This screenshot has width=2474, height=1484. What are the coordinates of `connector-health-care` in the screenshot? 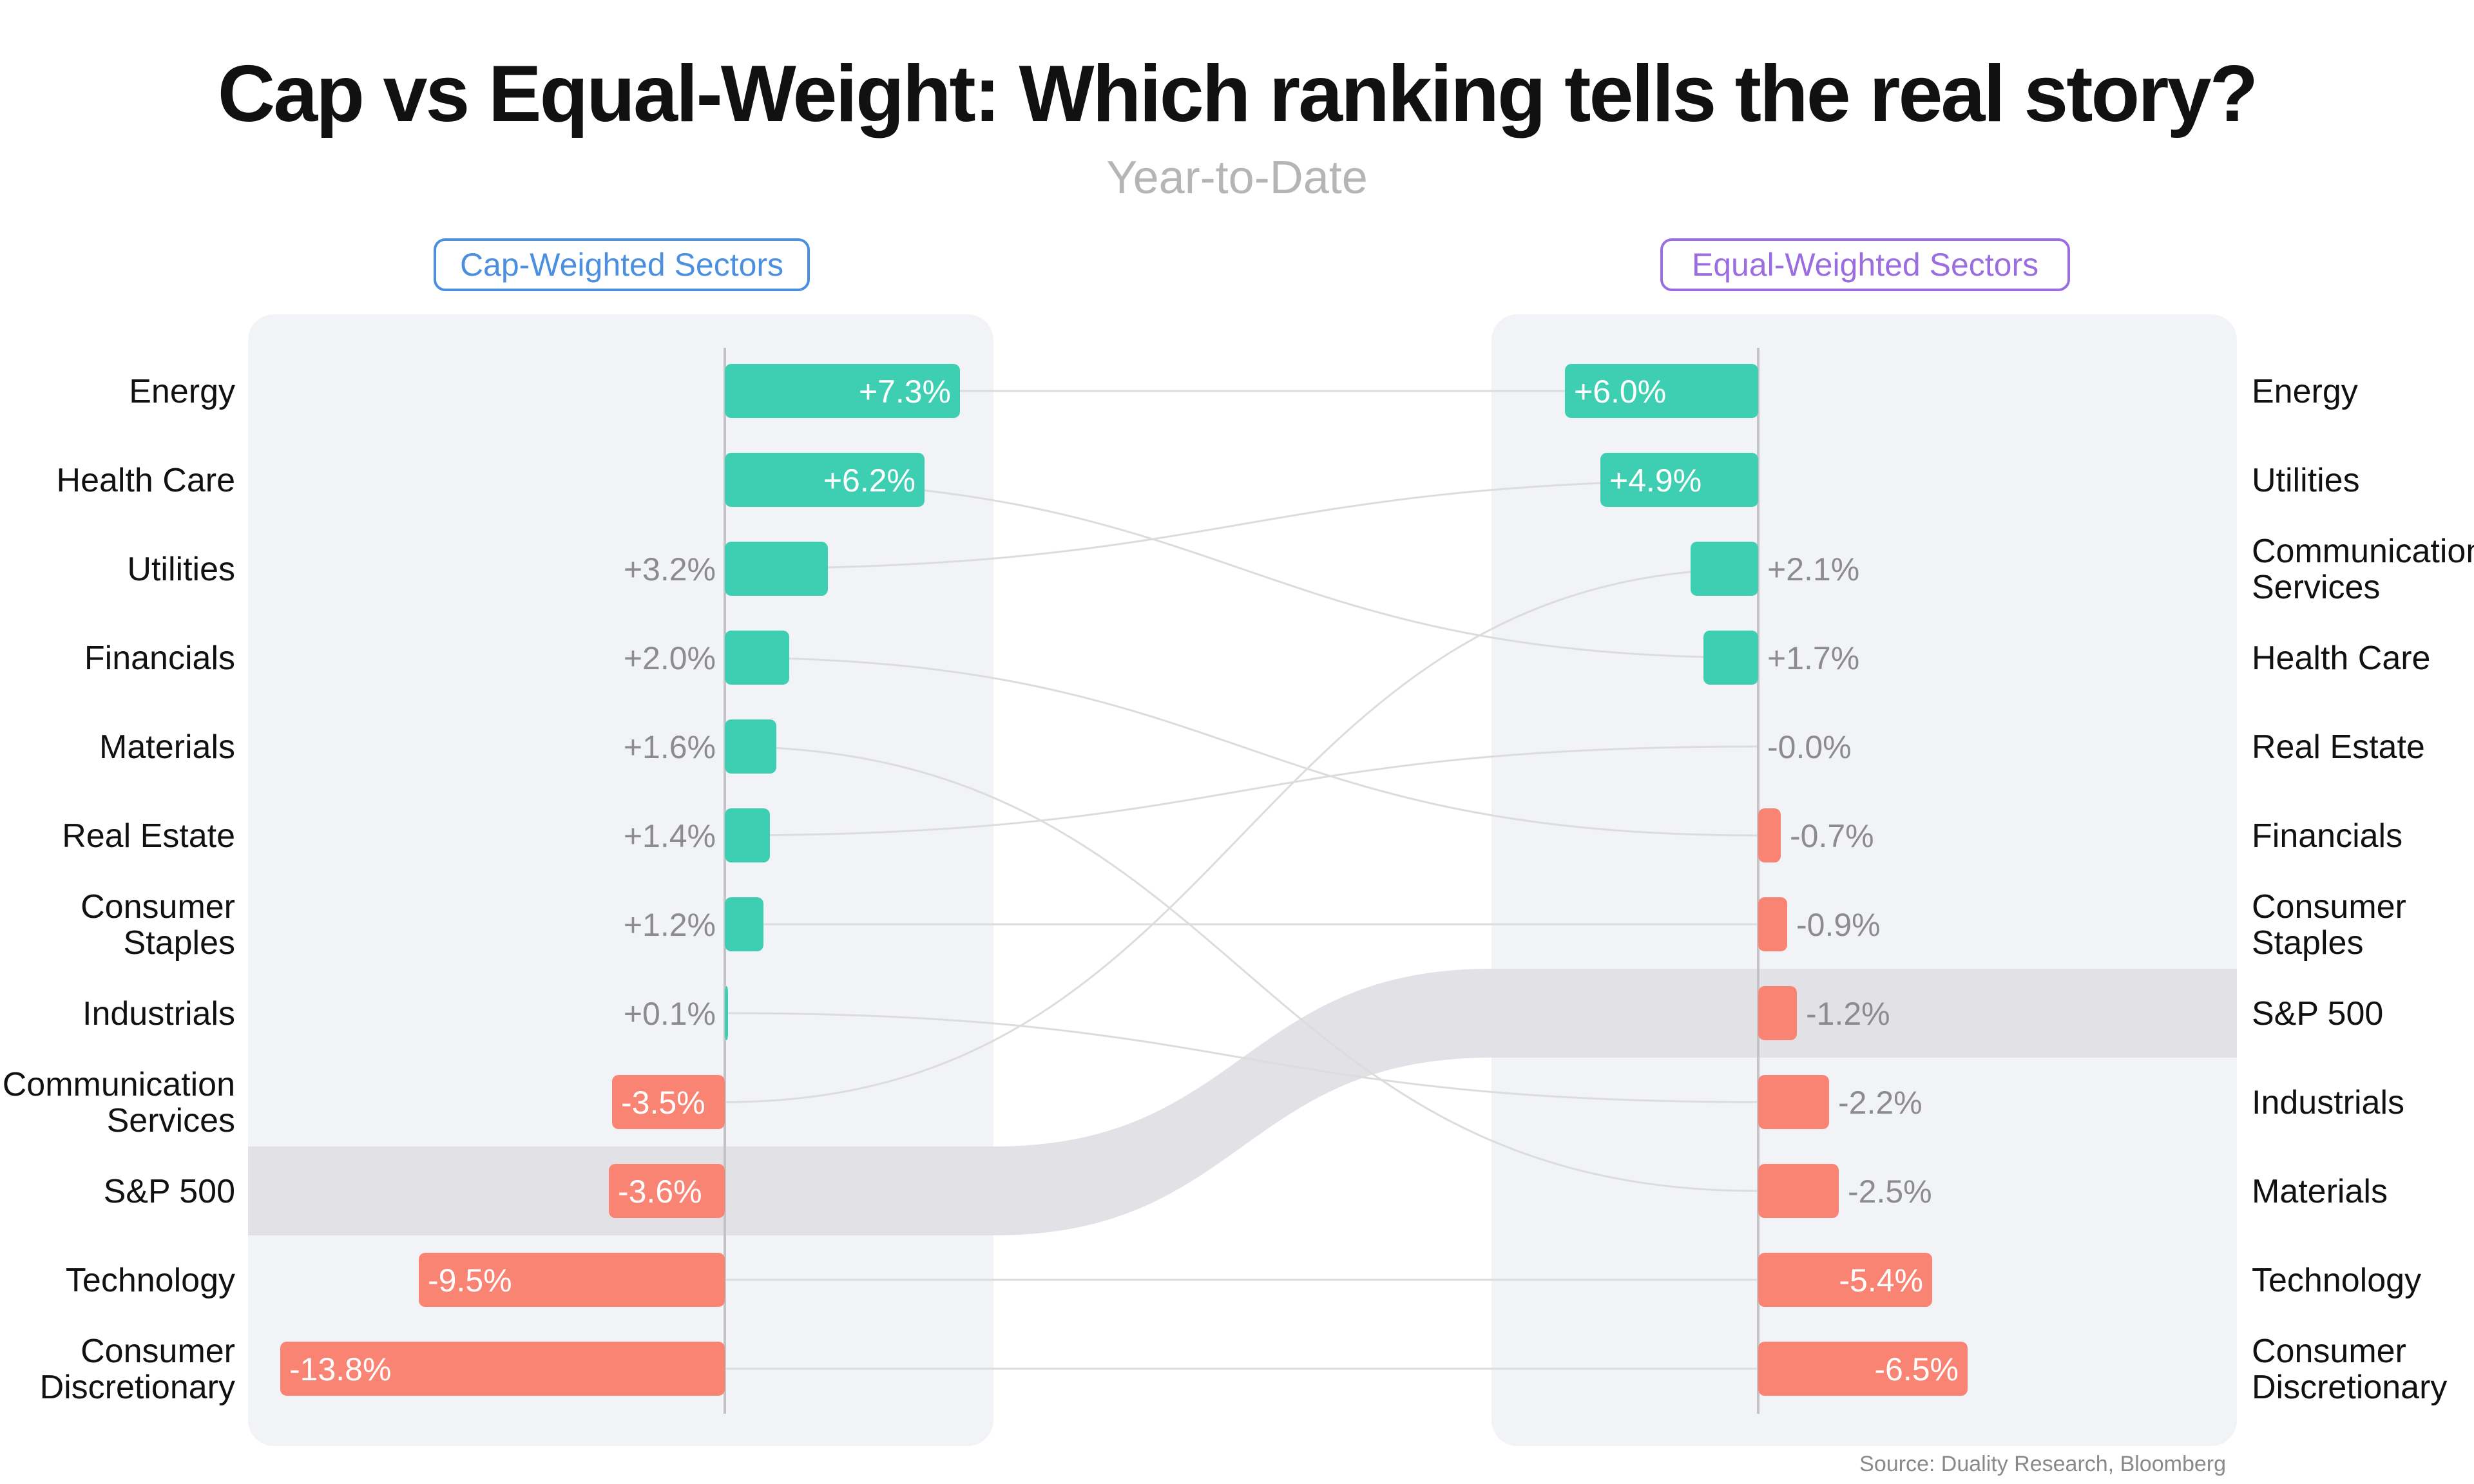 It's located at (1241, 569).